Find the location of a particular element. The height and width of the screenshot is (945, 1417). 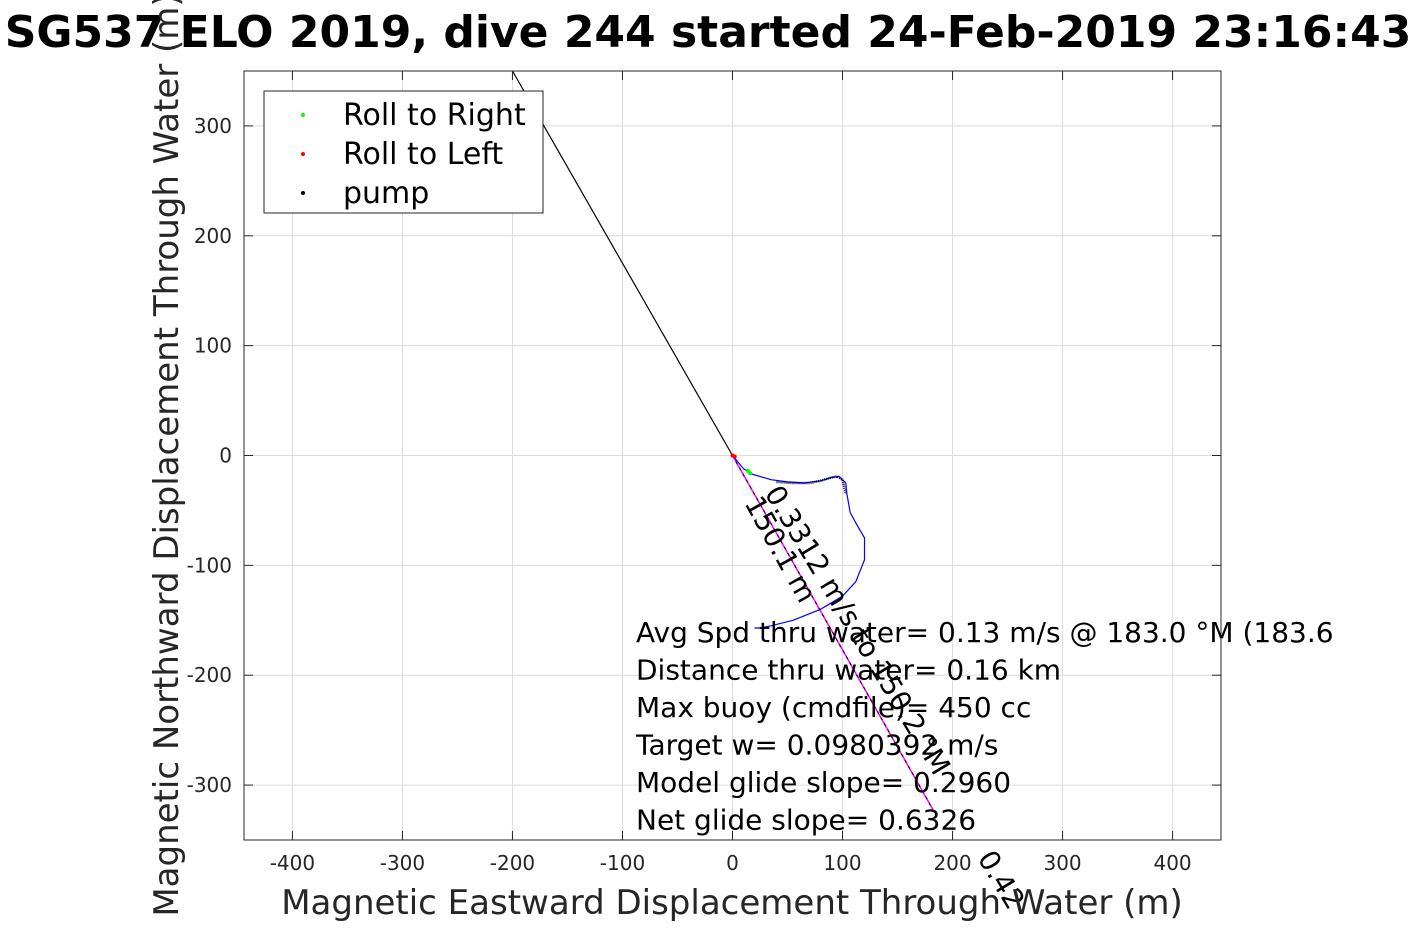

roll-right-point is located at coordinates (750, 473).